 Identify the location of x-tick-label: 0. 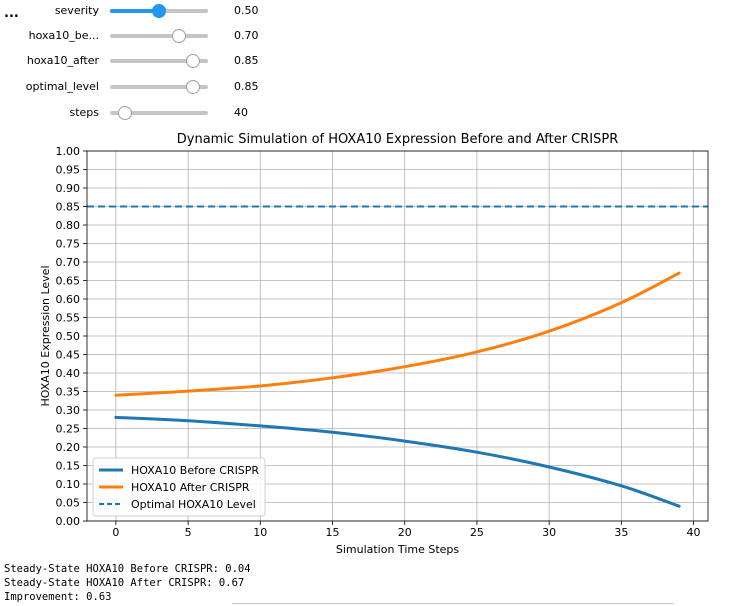
(115, 532).